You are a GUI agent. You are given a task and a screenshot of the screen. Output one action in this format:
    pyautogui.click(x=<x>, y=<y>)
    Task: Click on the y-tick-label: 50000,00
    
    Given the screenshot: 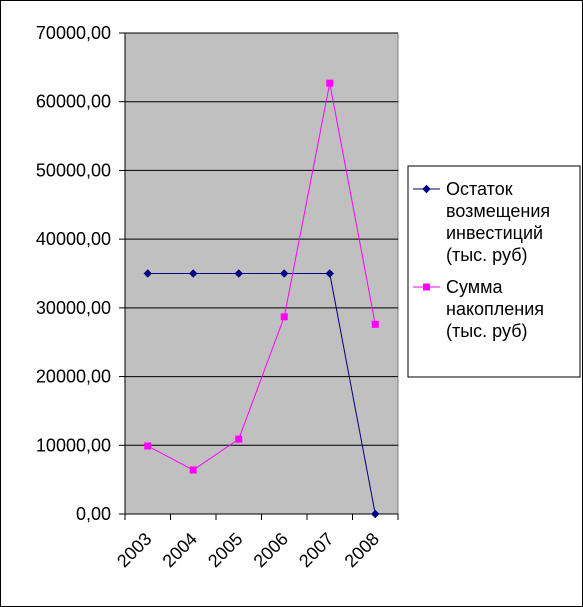 What is the action you would take?
    pyautogui.click(x=73, y=170)
    